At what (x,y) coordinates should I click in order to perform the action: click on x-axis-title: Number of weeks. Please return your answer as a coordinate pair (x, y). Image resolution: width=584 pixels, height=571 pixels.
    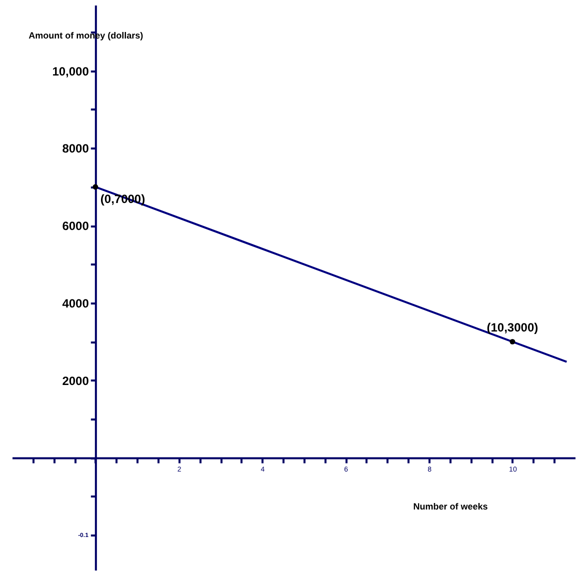
    Looking at the image, I should click on (450, 506).